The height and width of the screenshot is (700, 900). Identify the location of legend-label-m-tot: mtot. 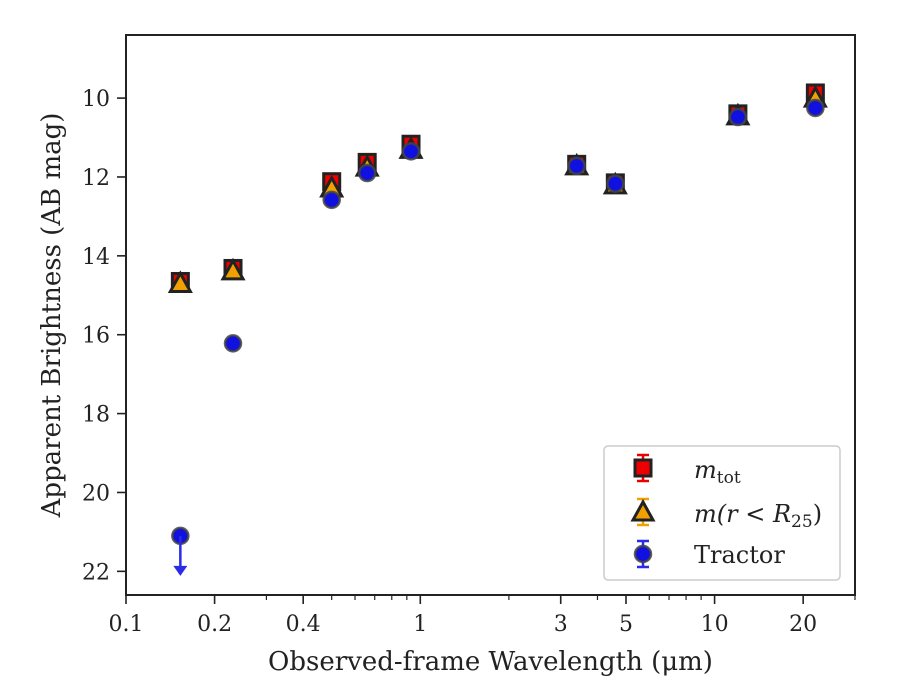
(717, 472).